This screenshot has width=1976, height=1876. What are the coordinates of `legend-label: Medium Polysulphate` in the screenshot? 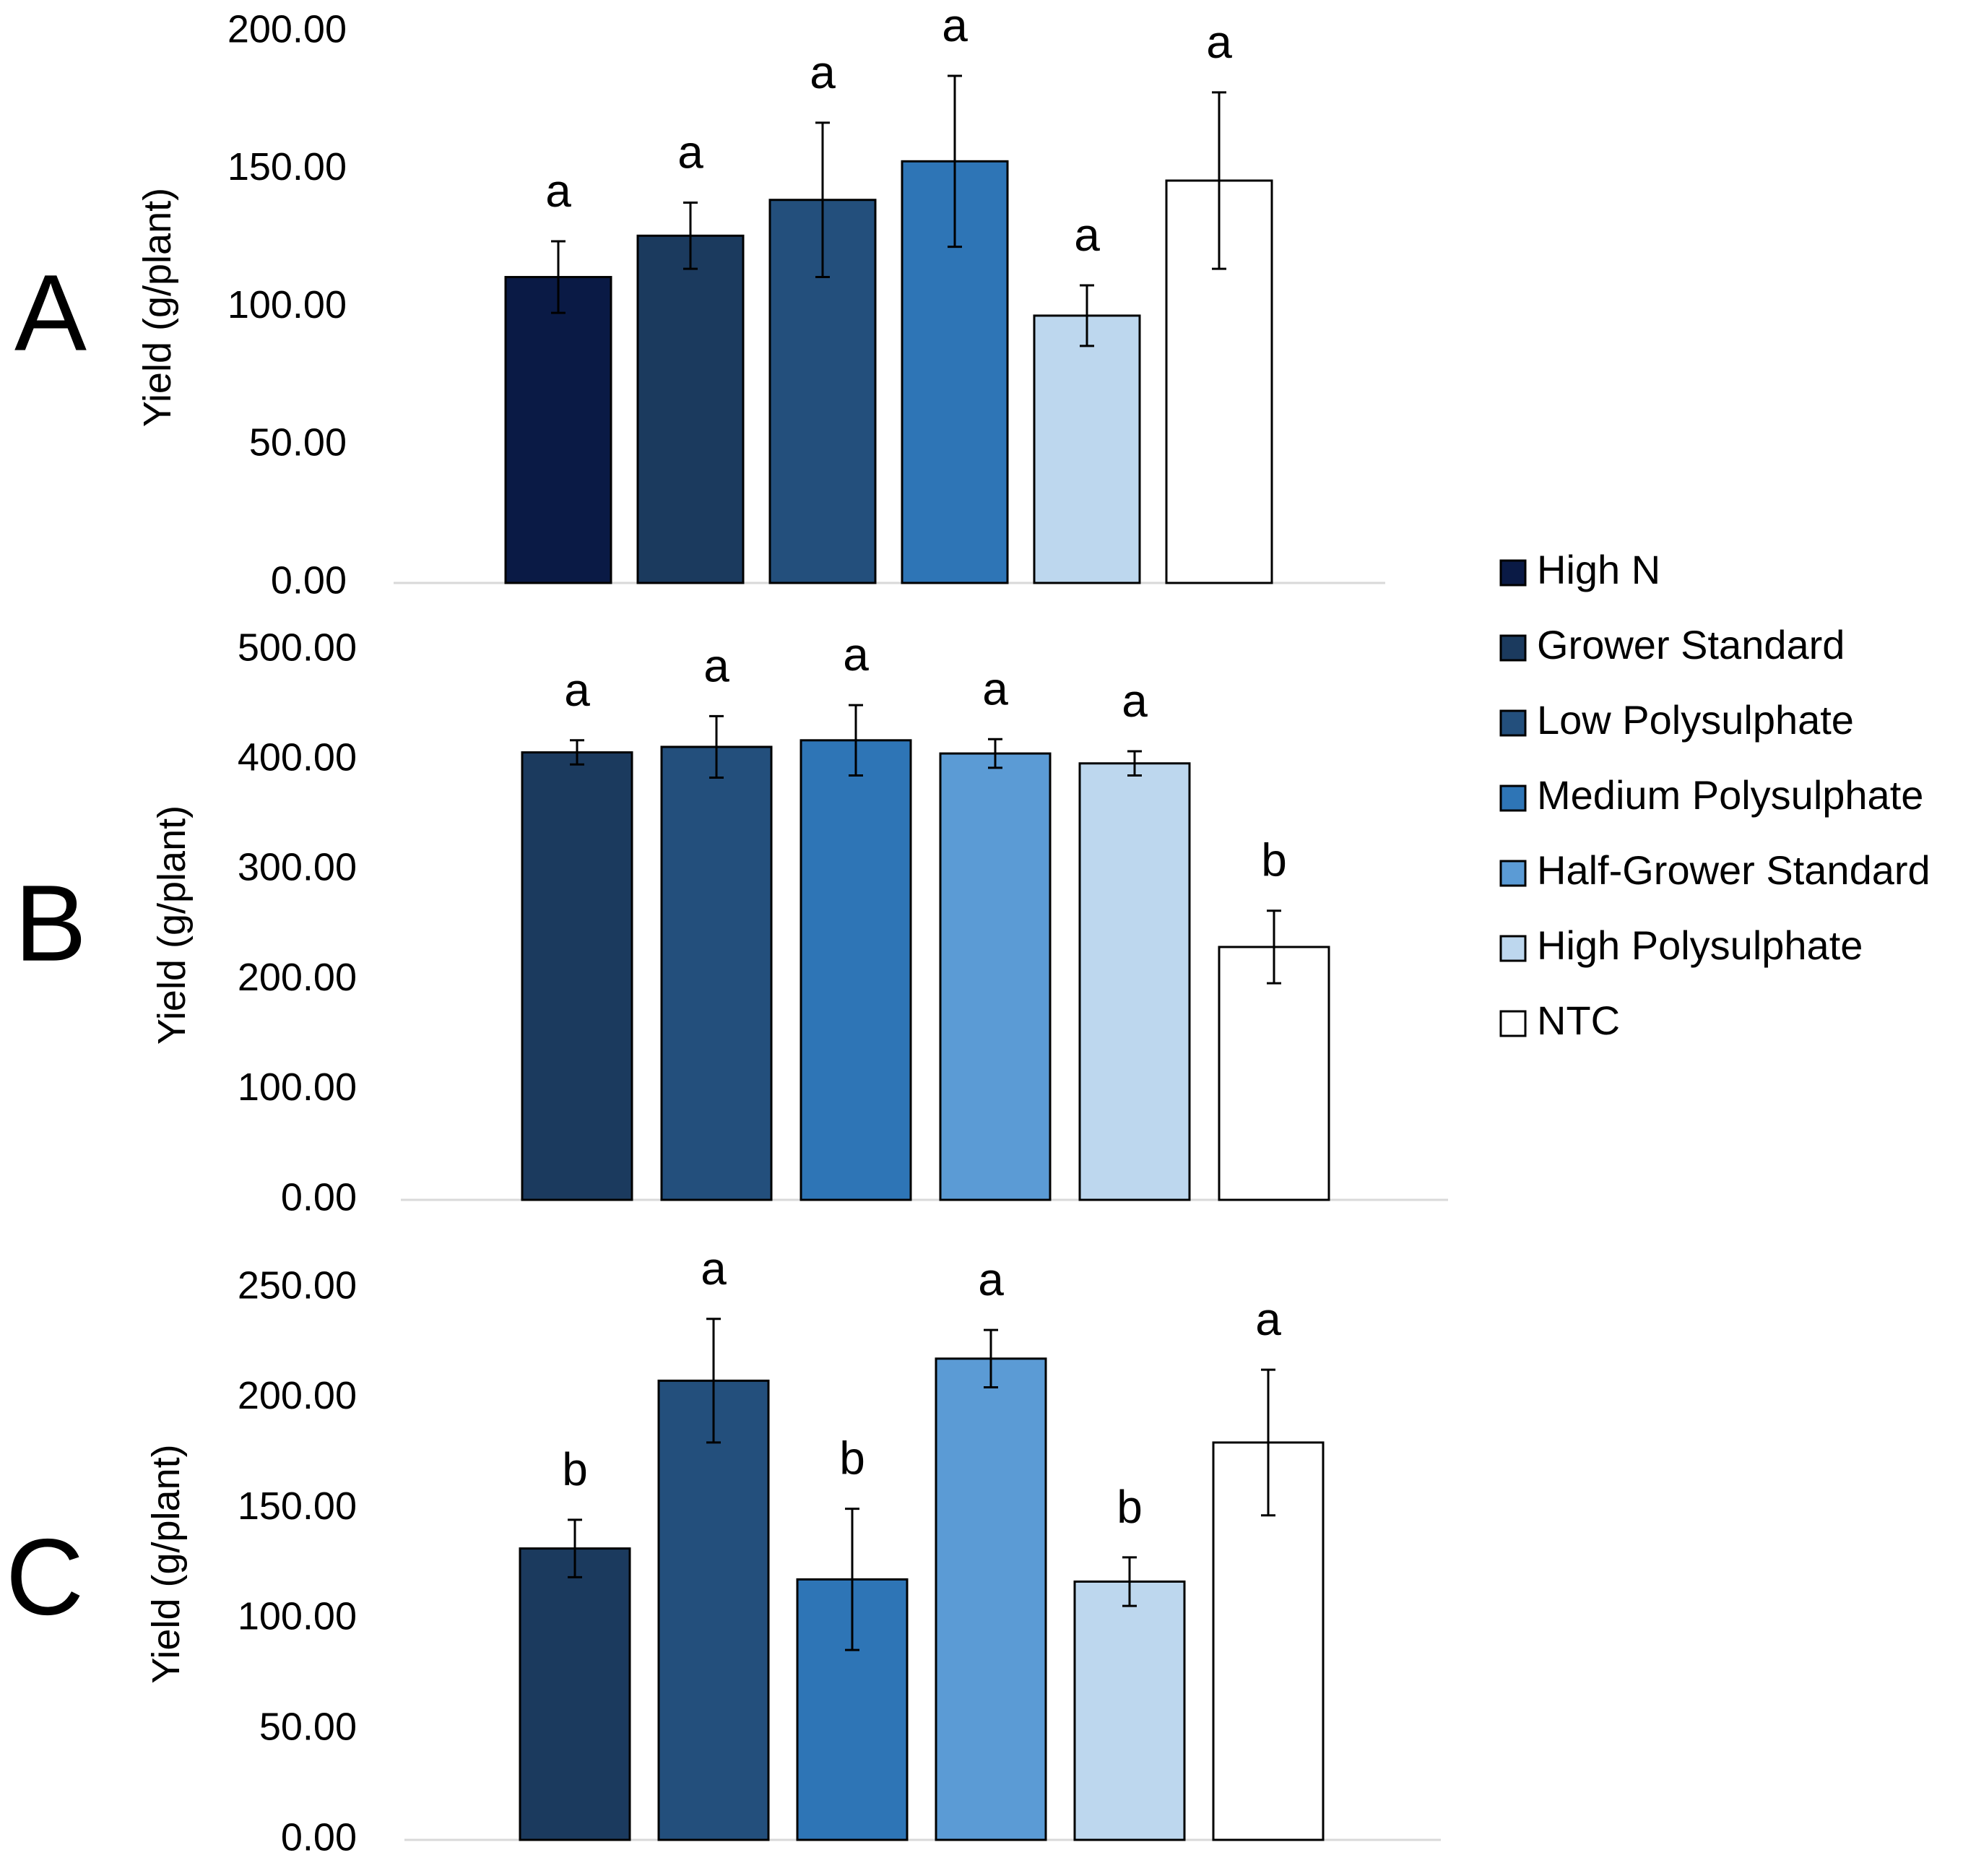 It's located at (1730, 795).